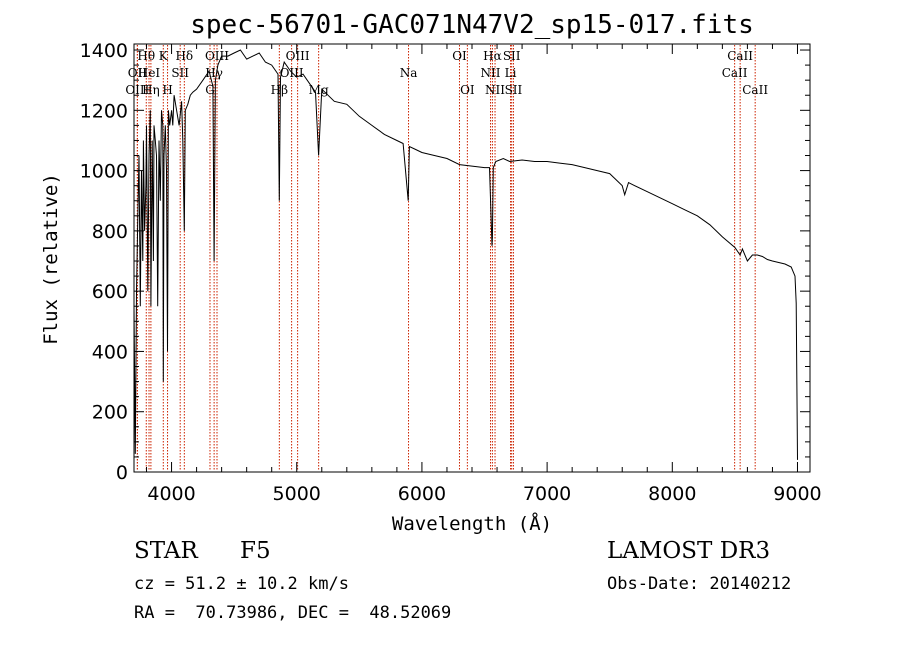 This screenshot has width=900, height=649. I want to click on y-axis-label: Flux (relative), so click(51, 259).